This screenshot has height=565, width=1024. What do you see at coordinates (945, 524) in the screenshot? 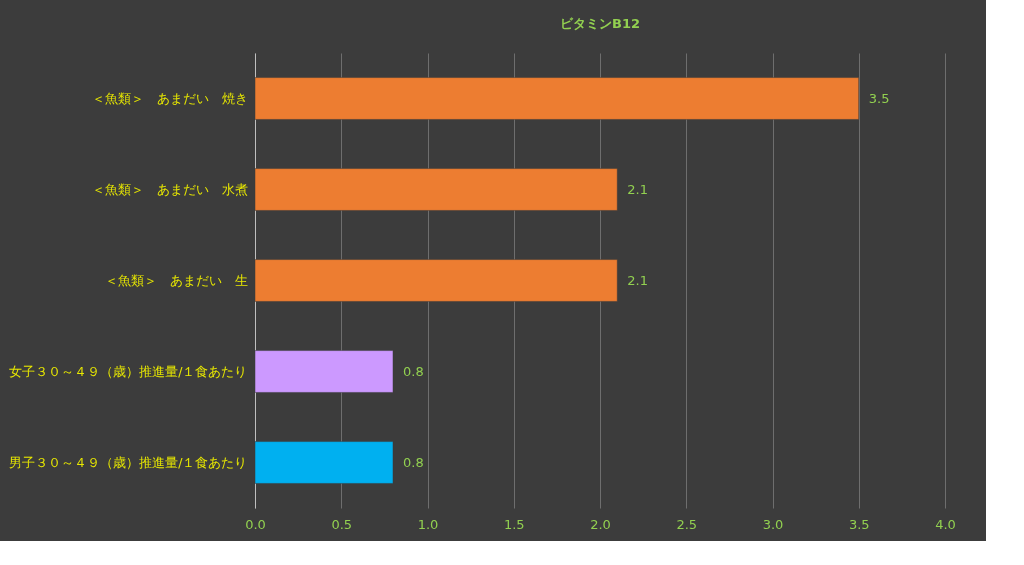
I see `x-tick-label: 4.0` at bounding box center [945, 524].